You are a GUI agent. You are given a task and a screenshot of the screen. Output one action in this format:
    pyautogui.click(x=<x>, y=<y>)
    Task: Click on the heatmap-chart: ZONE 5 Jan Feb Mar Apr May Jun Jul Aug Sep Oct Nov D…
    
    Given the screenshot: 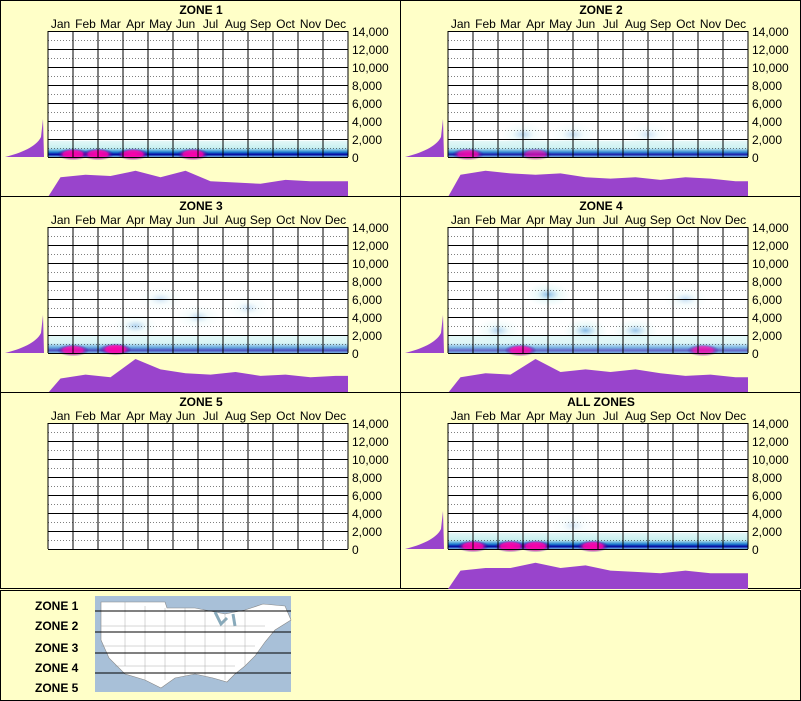 What is the action you would take?
    pyautogui.click(x=218, y=476)
    